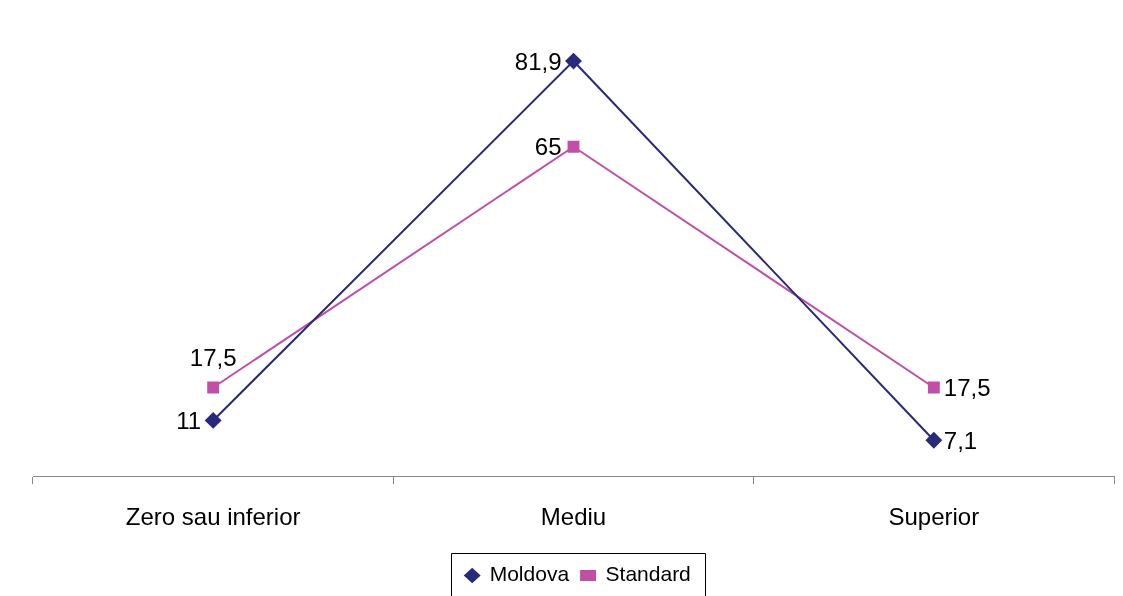  I want to click on data-label: 7,1, so click(960, 440).